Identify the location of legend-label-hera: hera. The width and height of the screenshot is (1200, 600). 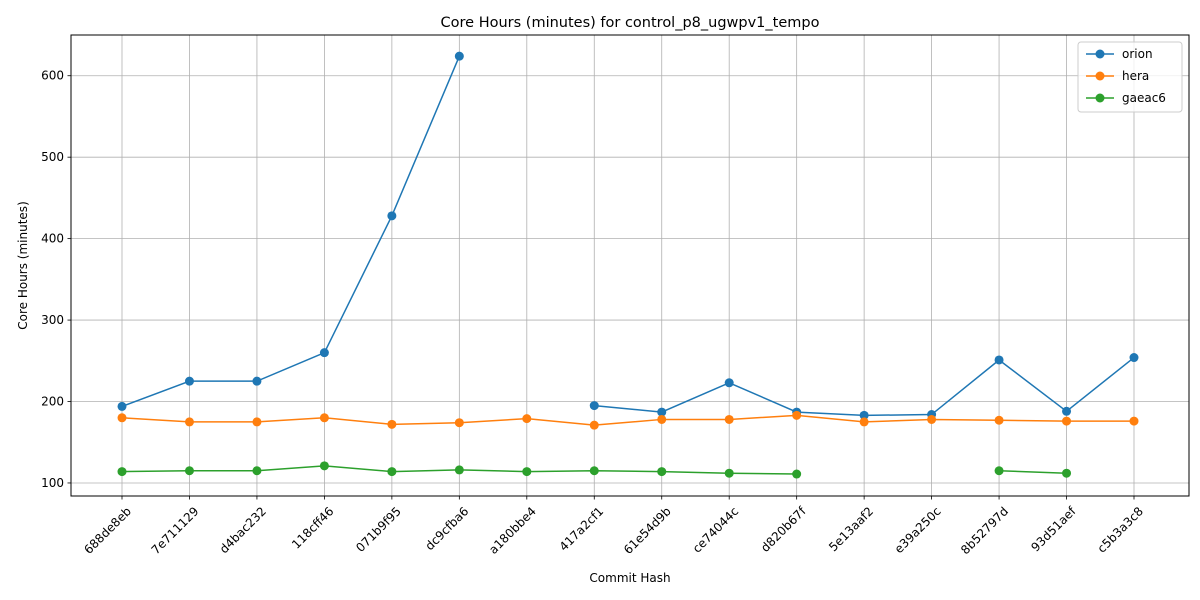
(1135, 76).